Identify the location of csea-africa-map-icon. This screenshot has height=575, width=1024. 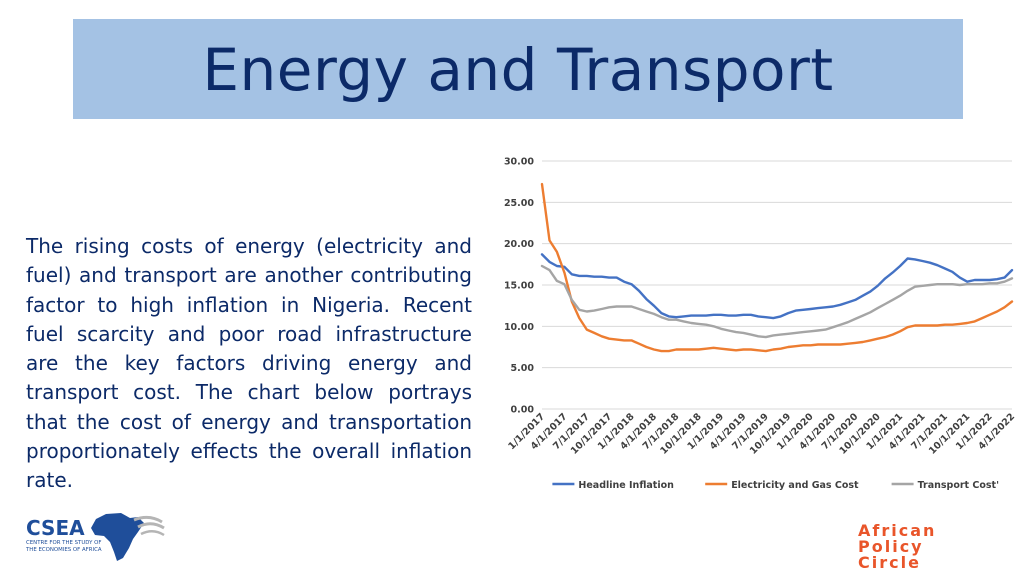
(128, 537).